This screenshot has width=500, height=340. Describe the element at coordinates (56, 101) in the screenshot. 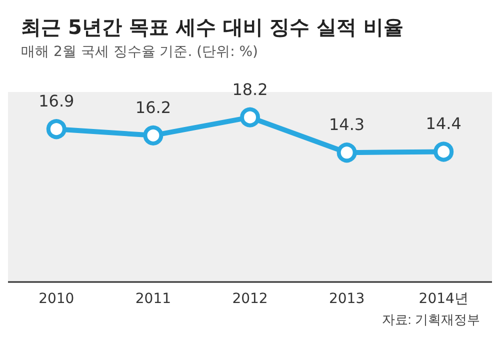

I see `data-label: 16.9` at that location.